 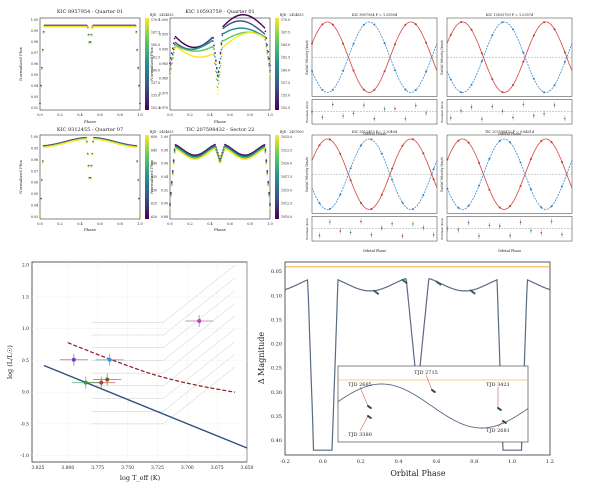 I want to click on lc4-dots-cbar-tick: 1925.0, so click(x=286, y=137).